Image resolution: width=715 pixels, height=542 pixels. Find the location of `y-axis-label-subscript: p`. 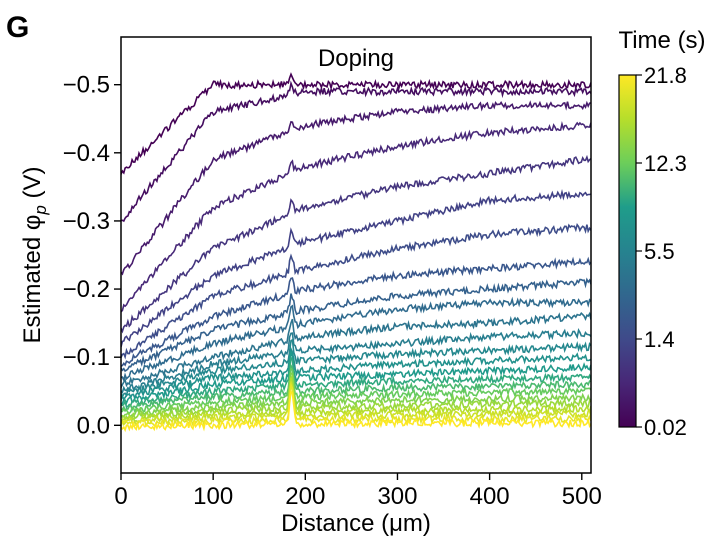

y-axis-label-subscript: p is located at coordinates (40, 210).